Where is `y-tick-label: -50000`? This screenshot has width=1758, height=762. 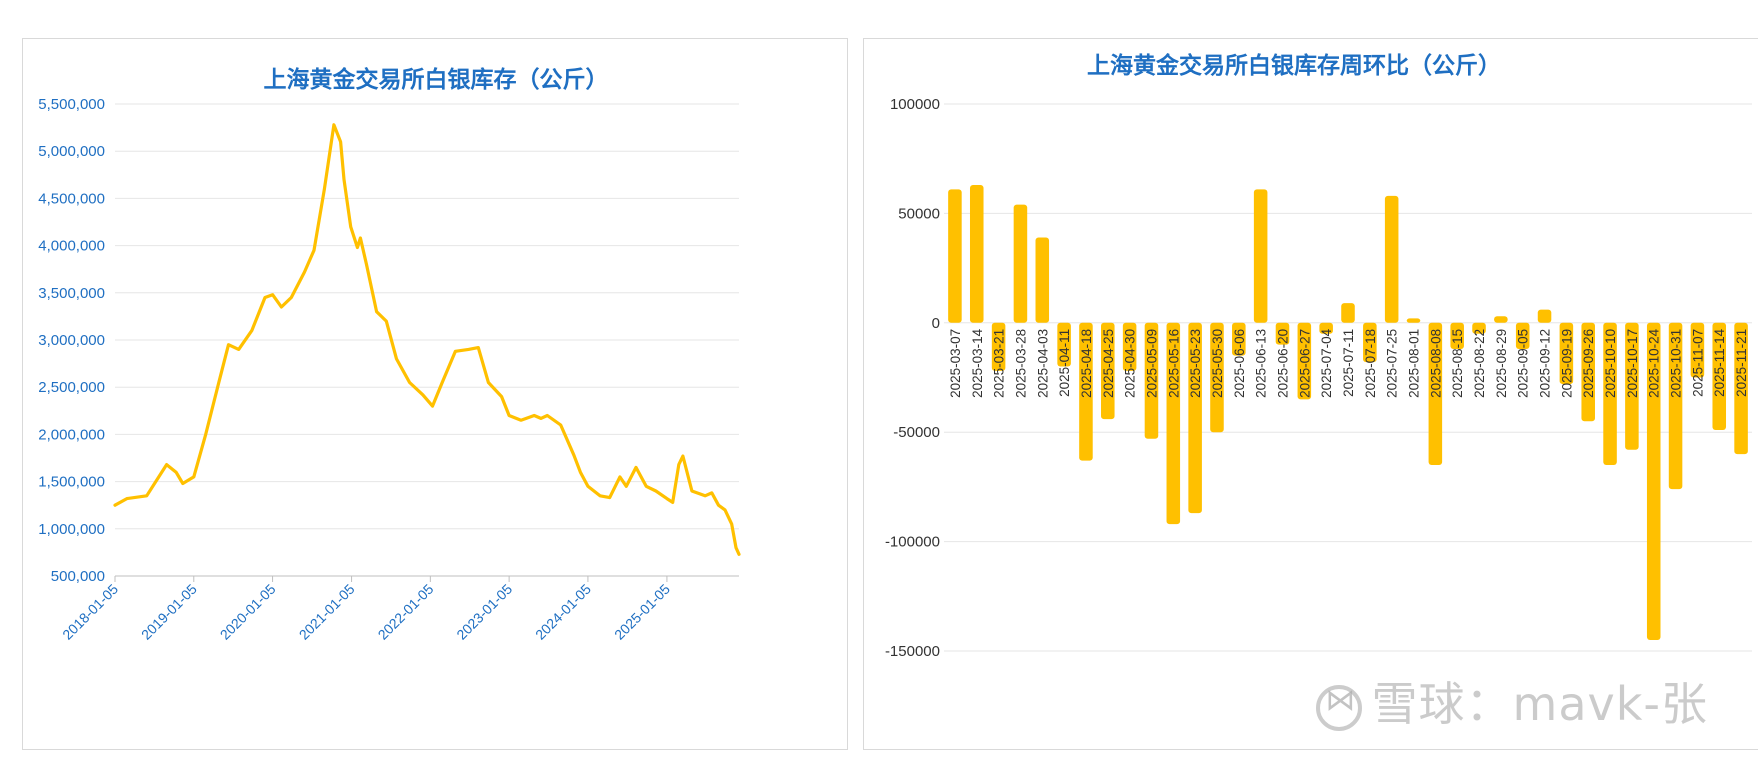 y-tick-label: -50000 is located at coordinates (916, 432).